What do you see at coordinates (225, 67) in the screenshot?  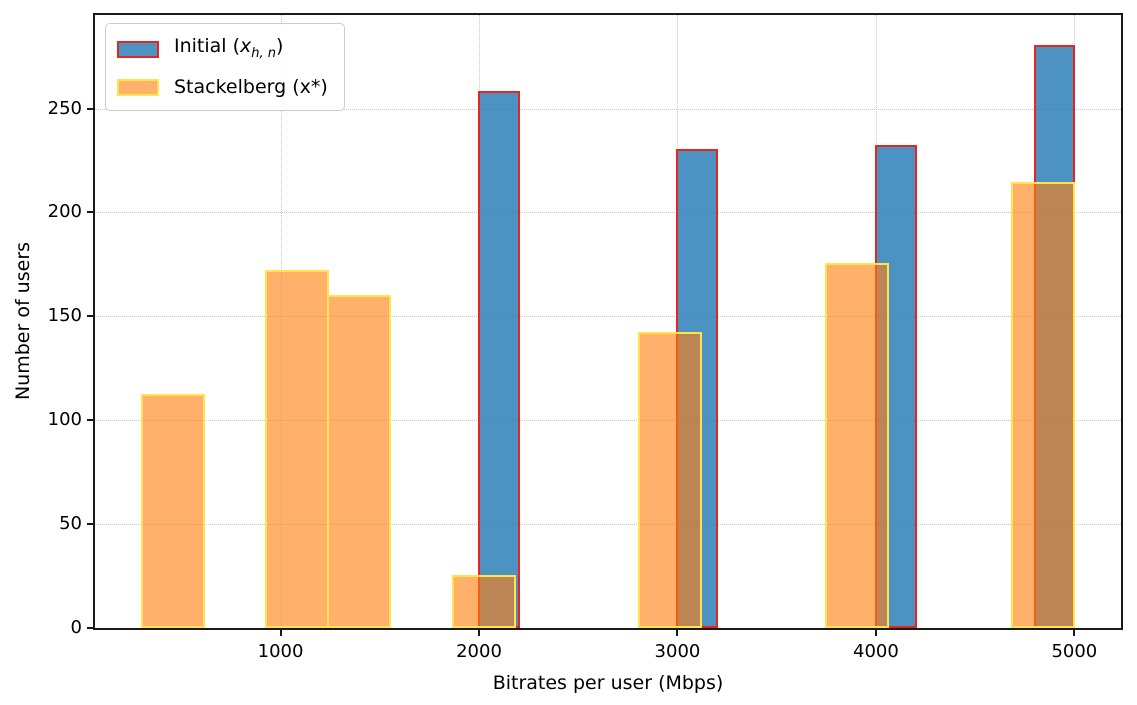 I see `legend: Initial (xh, n) Stackelberg (x*)` at bounding box center [225, 67].